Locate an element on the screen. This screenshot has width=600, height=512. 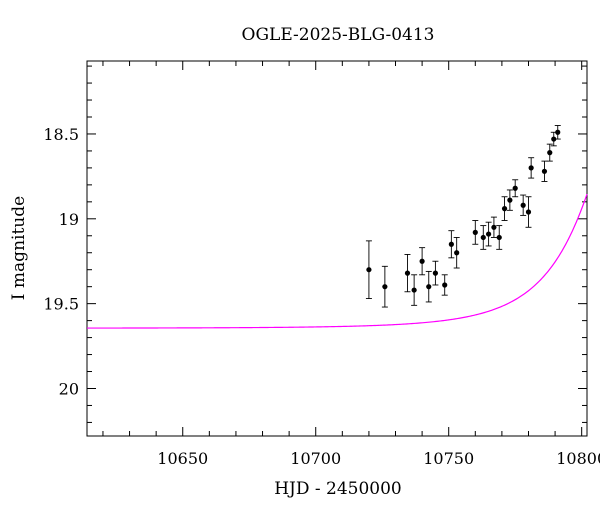
y-axis-label: I magnitude is located at coordinates (19, 248).